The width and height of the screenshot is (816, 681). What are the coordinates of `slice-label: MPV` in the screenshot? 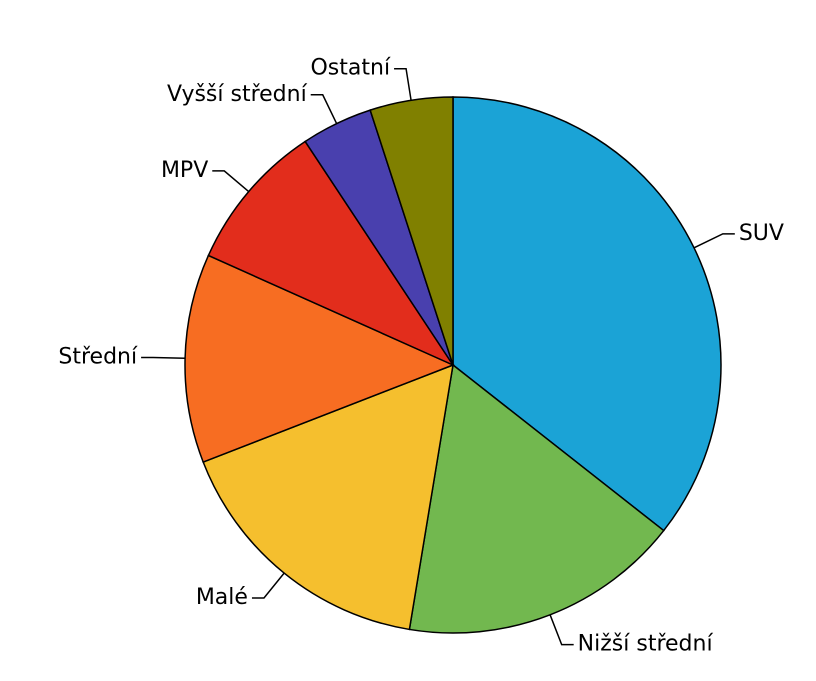 It's located at (184, 170).